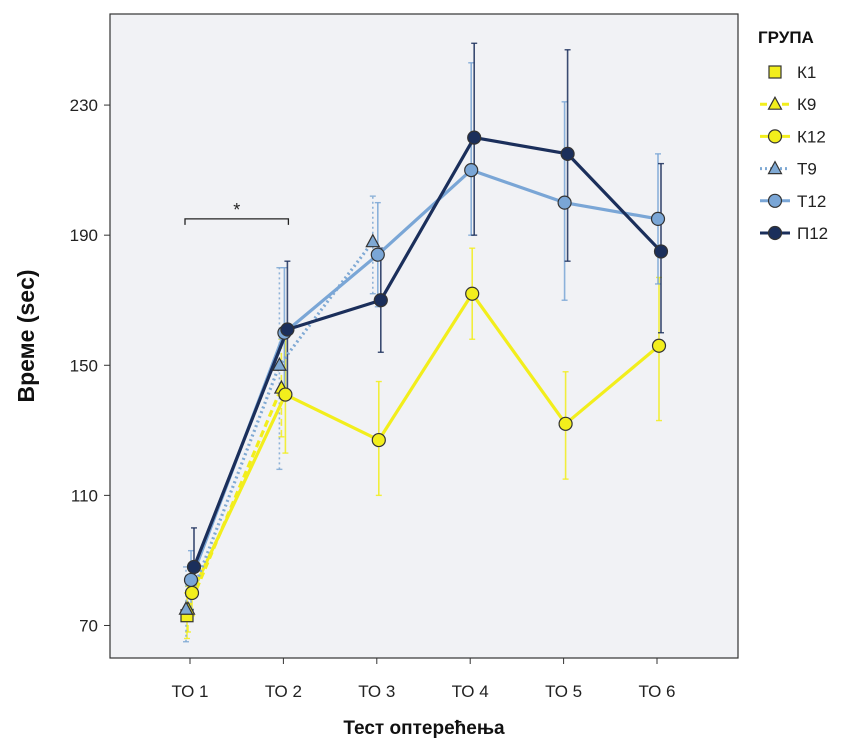 This screenshot has width=849, height=744. I want to click on y-tick-label: 230, so click(84, 105).